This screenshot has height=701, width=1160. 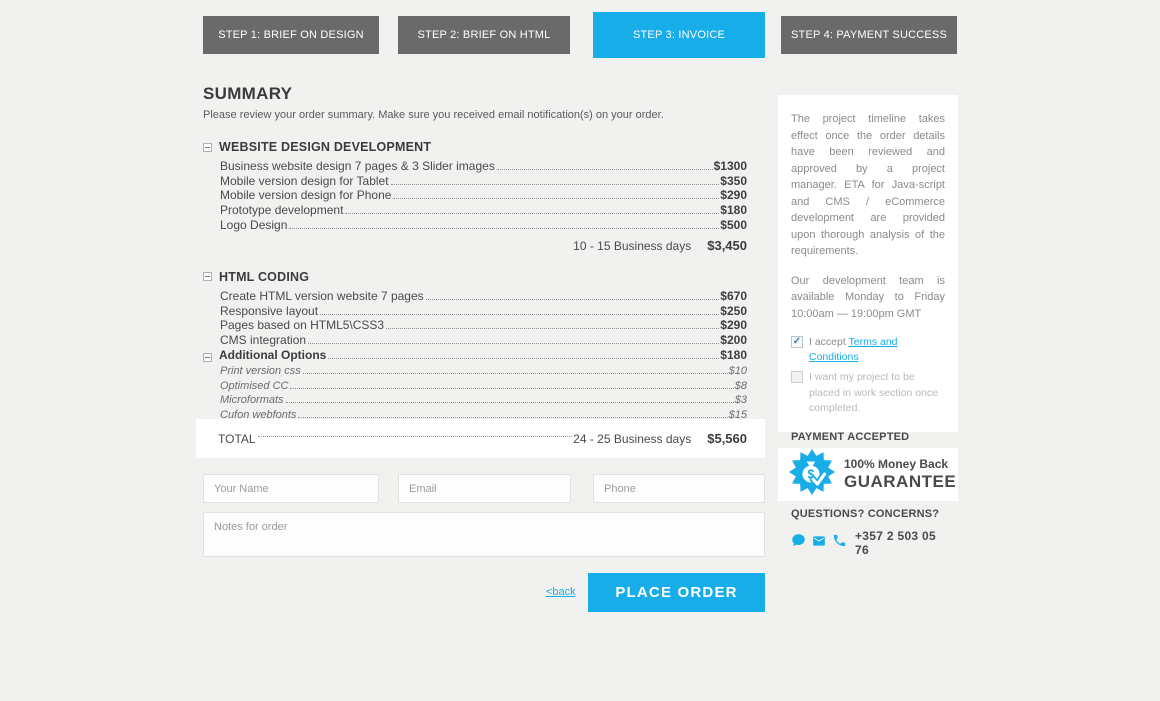 What do you see at coordinates (492, 195) in the screenshot?
I see `line-item: Mobile version design for Phone $290` at bounding box center [492, 195].